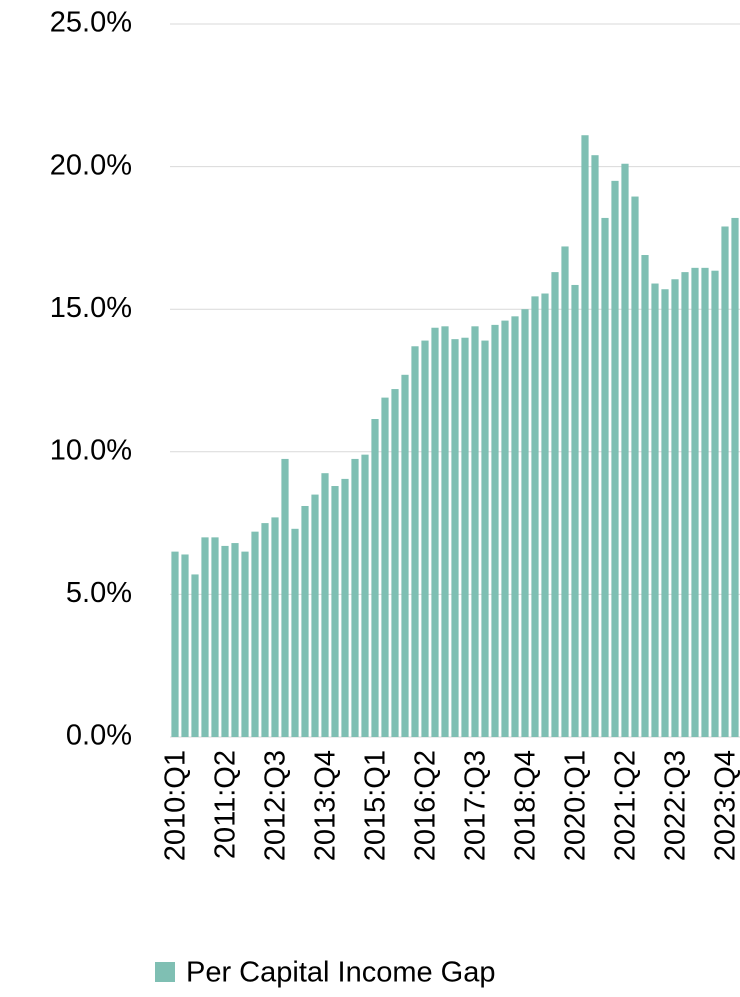  I want to click on legend-label: Per Capital Income Gap, so click(340, 973).